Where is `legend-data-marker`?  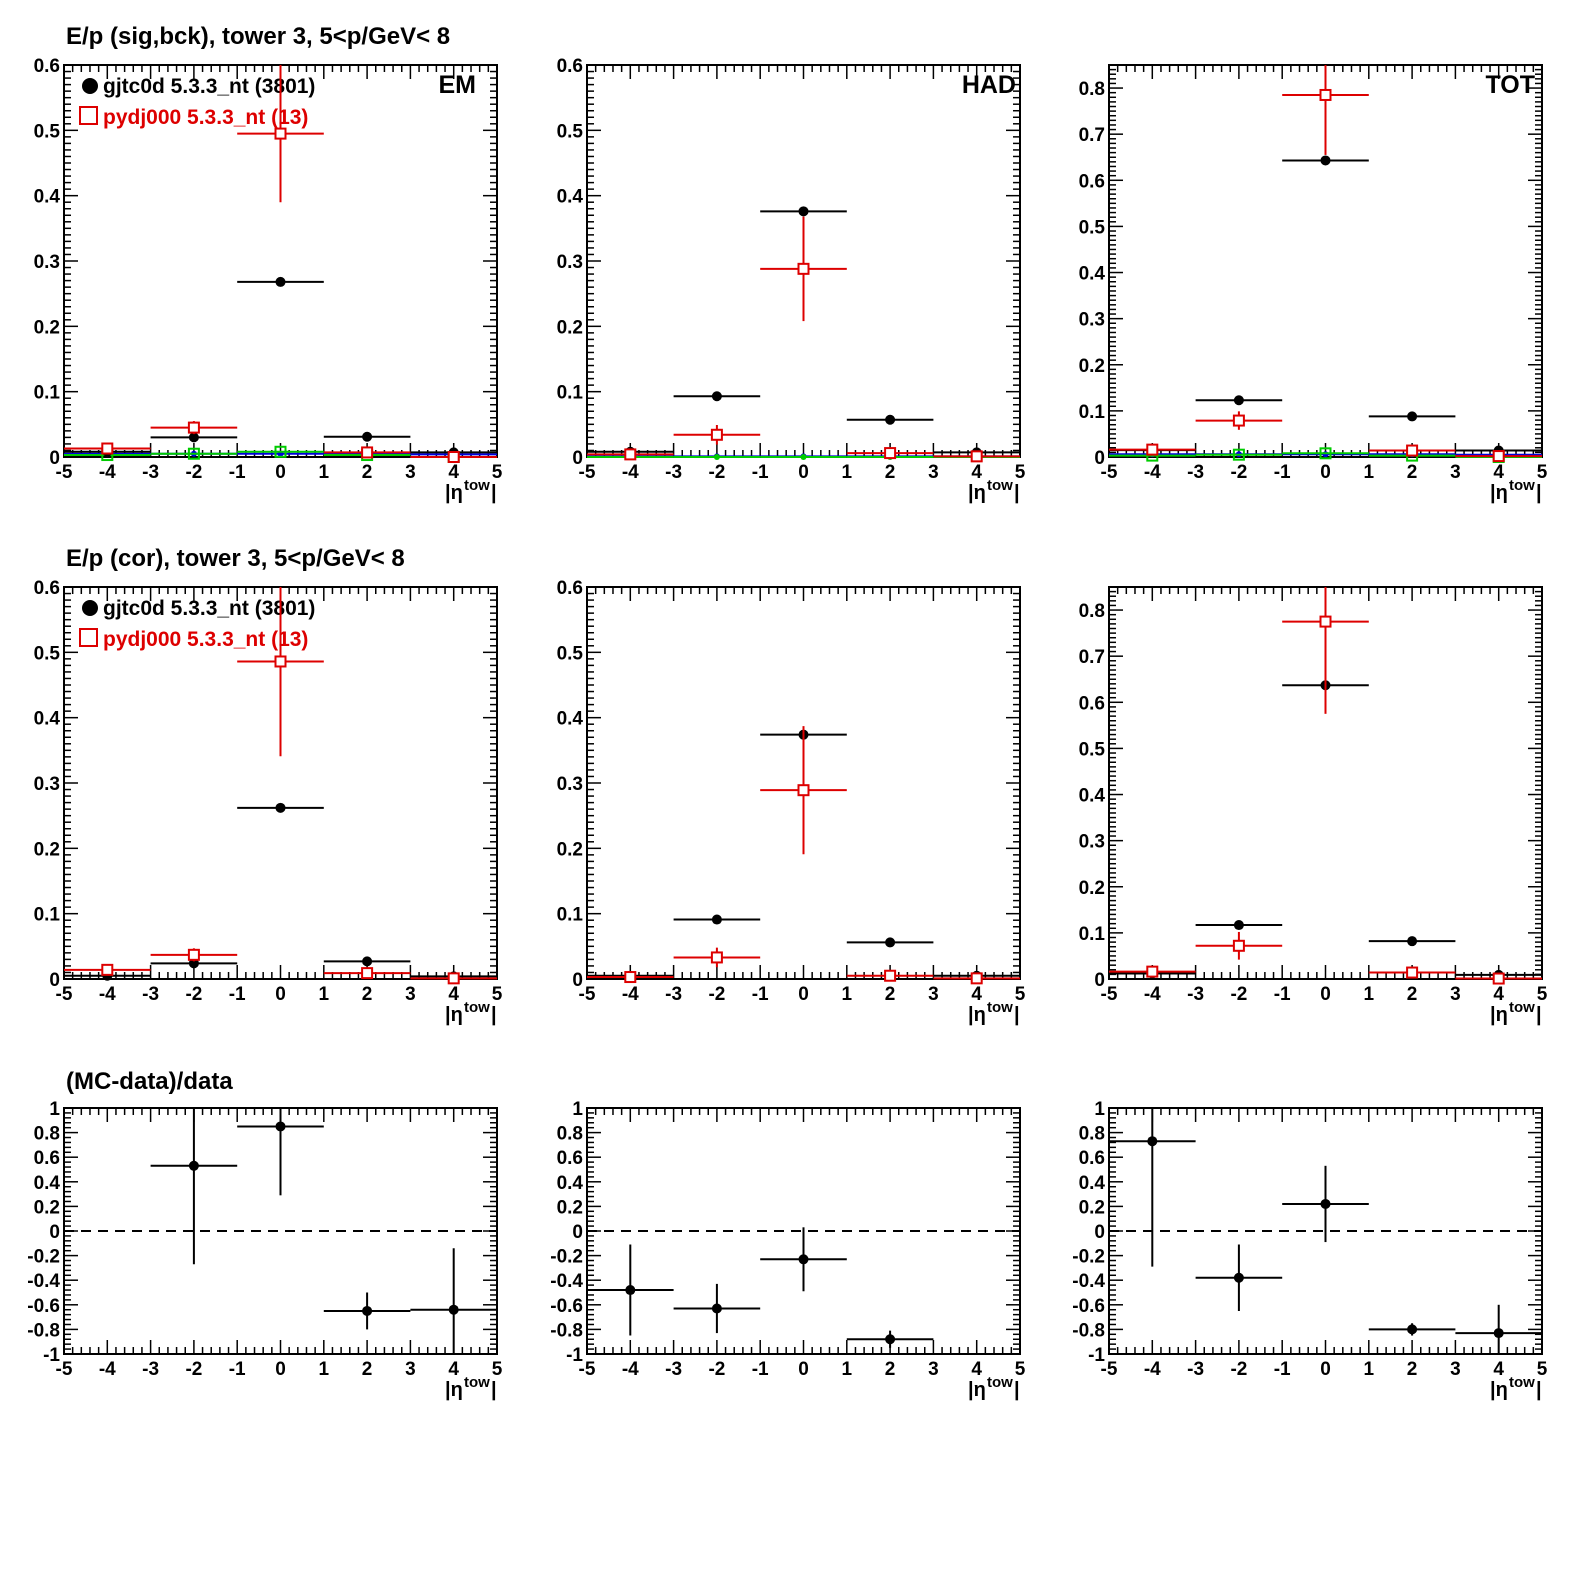
legend-data-marker is located at coordinates (90, 86).